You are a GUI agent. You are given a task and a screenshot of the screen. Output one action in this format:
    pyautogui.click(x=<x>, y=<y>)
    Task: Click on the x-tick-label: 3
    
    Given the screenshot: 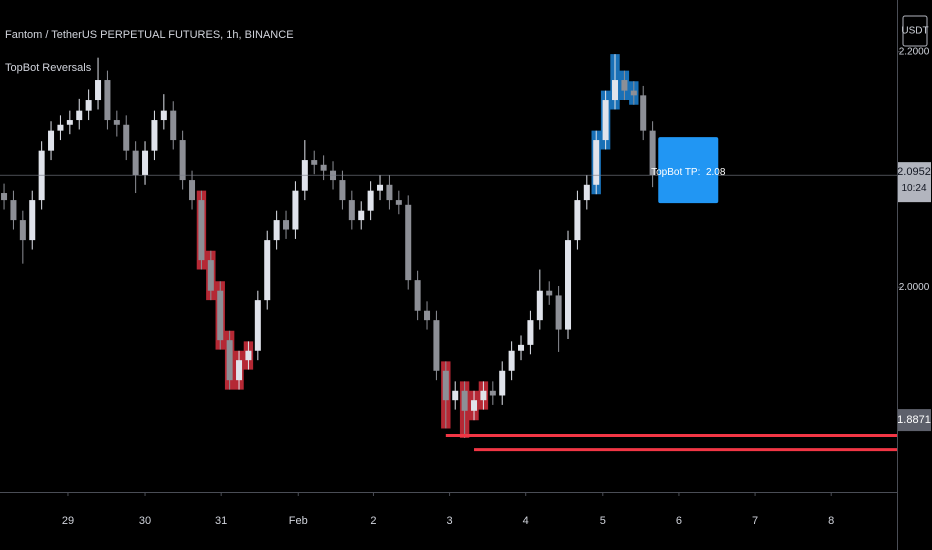 What is the action you would take?
    pyautogui.click(x=450, y=521)
    